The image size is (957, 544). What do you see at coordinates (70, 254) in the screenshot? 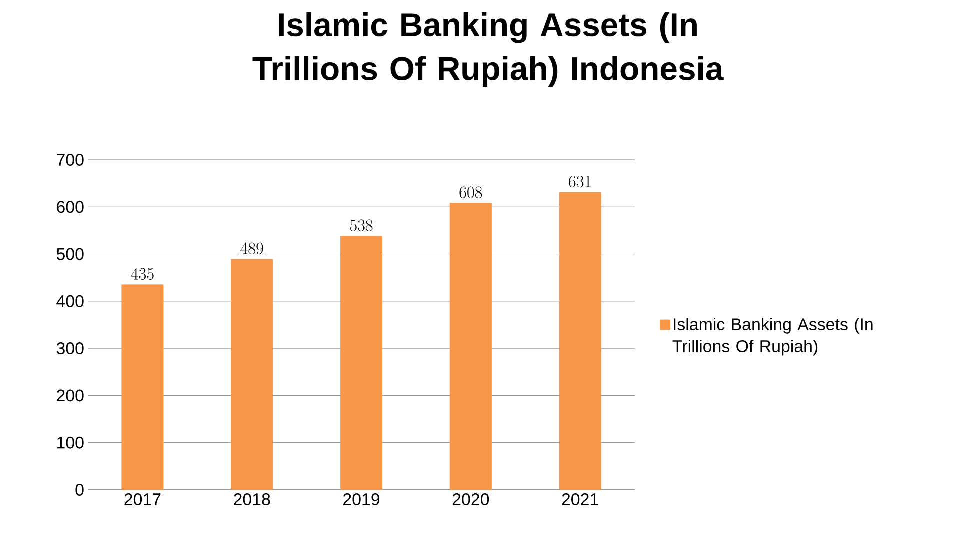
I see `y-tick-label: 500` at bounding box center [70, 254].